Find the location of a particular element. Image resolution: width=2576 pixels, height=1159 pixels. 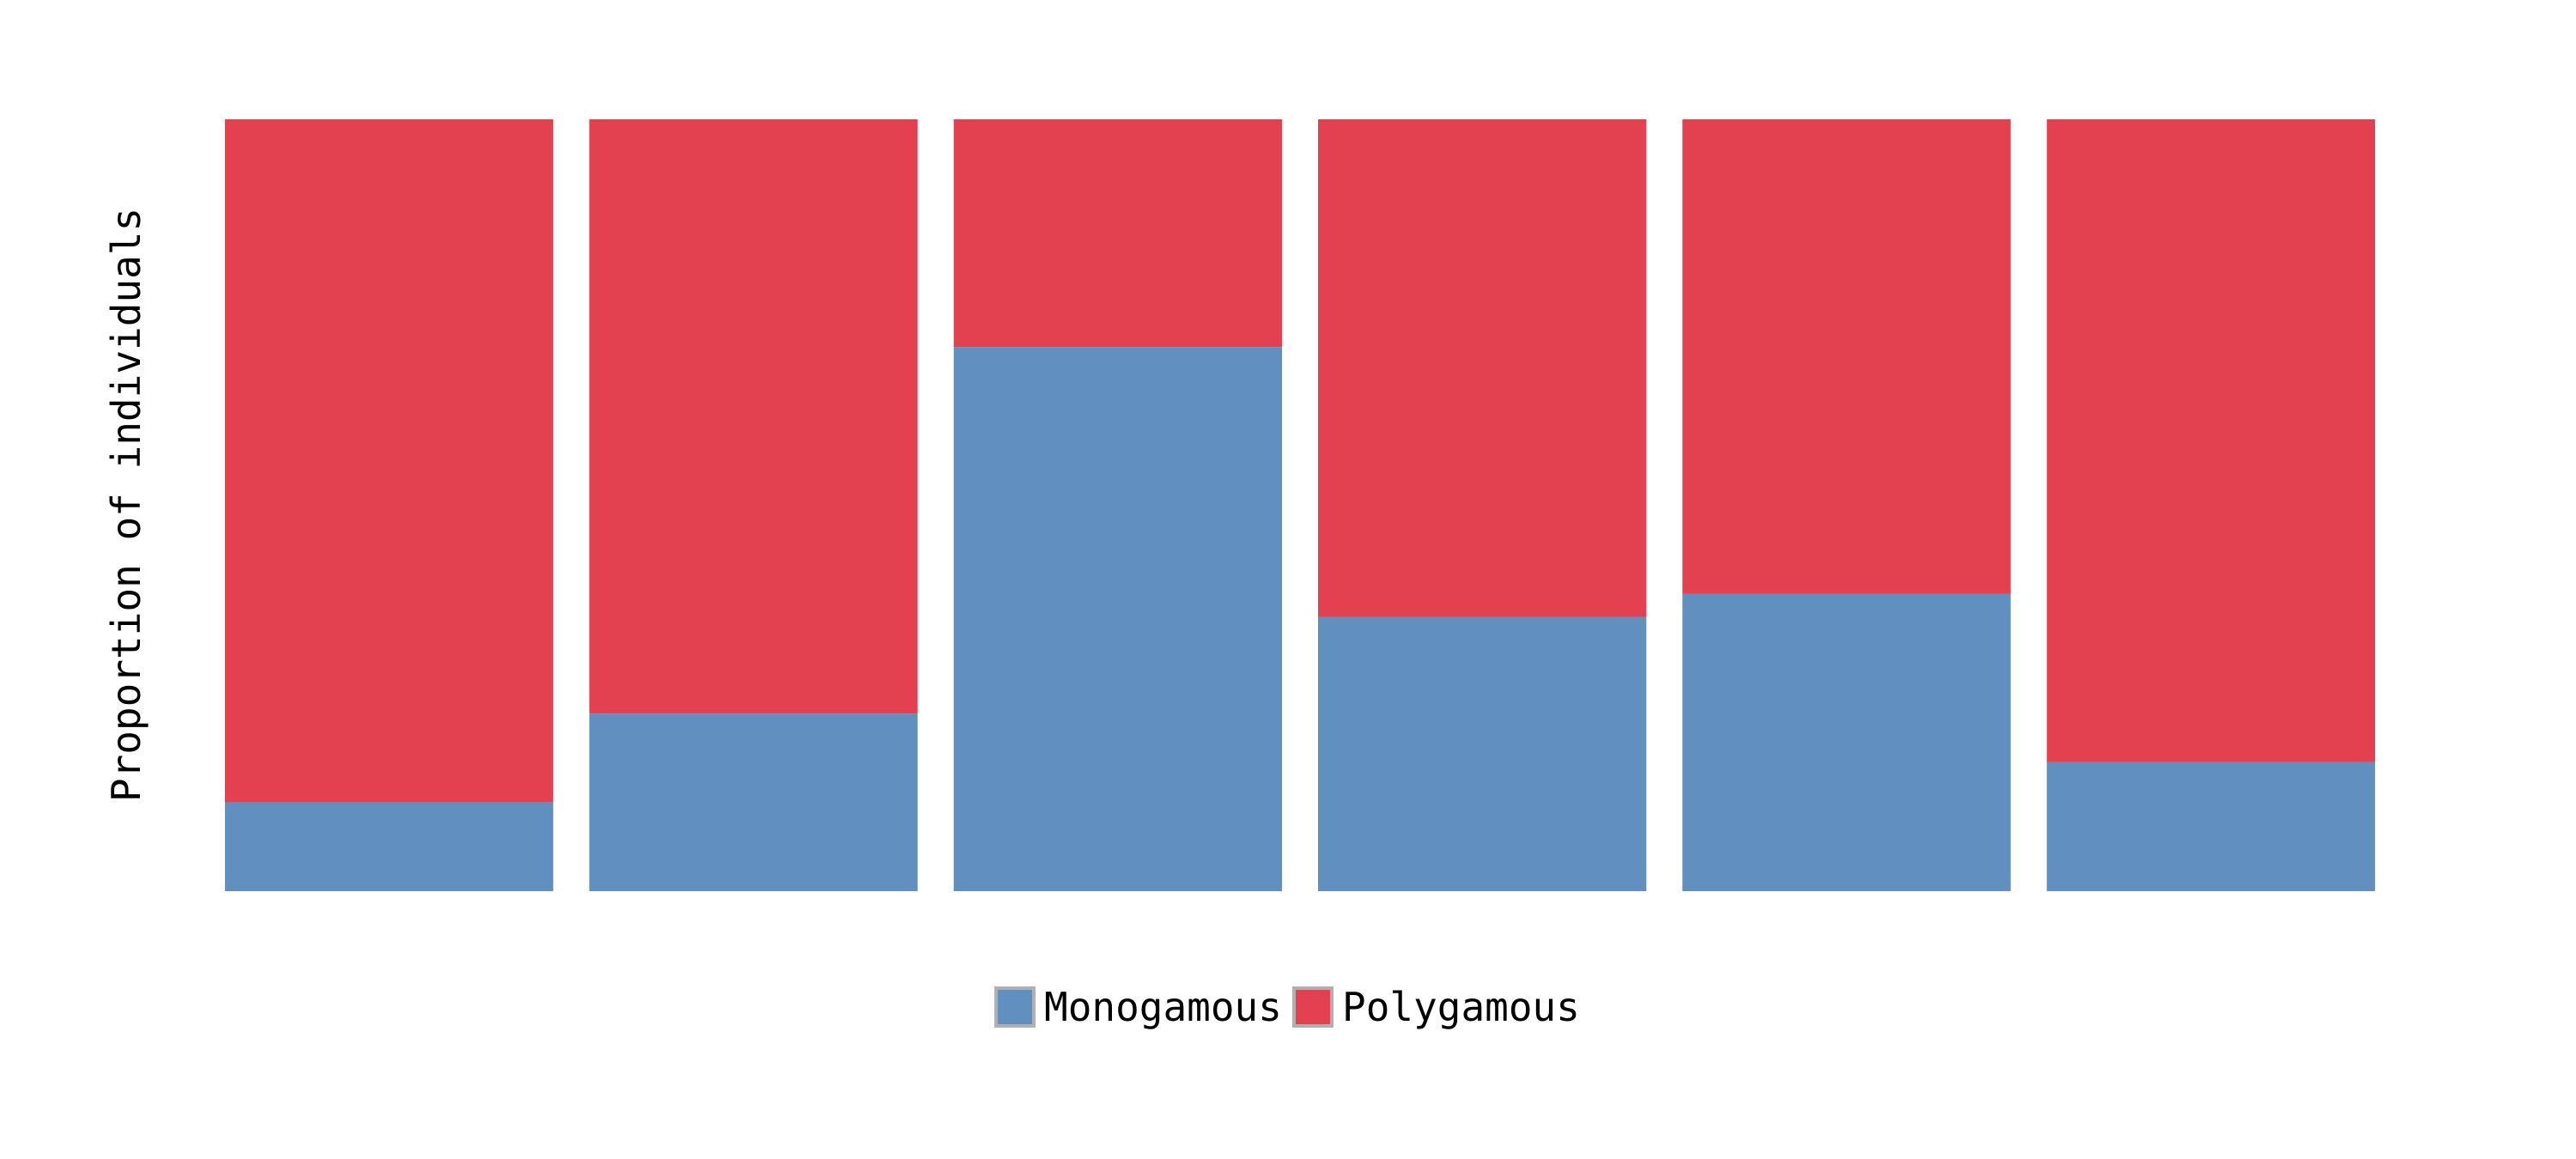

legend-label-polygamous: Polygamous is located at coordinates (1461, 1007).